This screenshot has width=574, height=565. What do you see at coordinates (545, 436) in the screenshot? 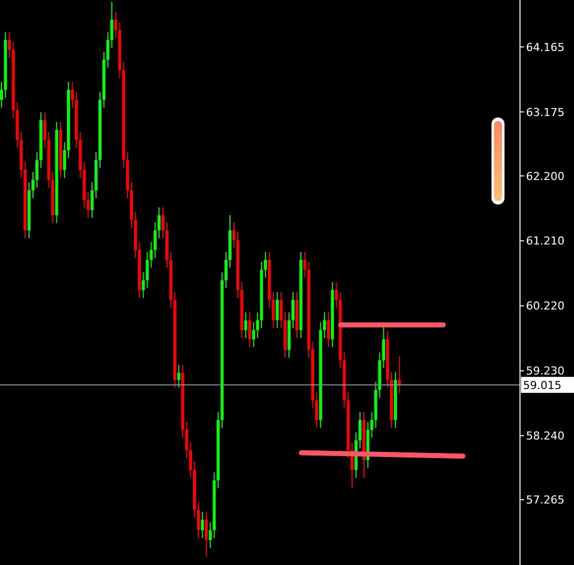
I see `y-tick-label: 58.240` at bounding box center [545, 436].